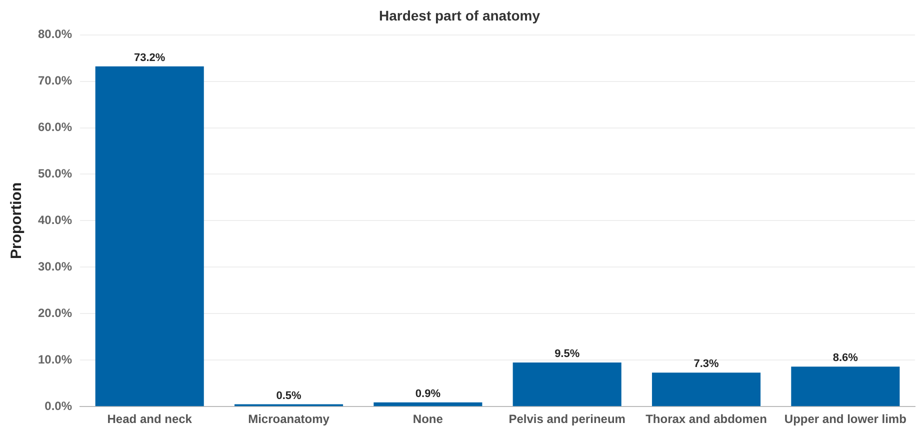 The width and height of the screenshot is (919, 435). Describe the element at coordinates (55, 81) in the screenshot. I see `y-tick-label: 70.0%` at that location.